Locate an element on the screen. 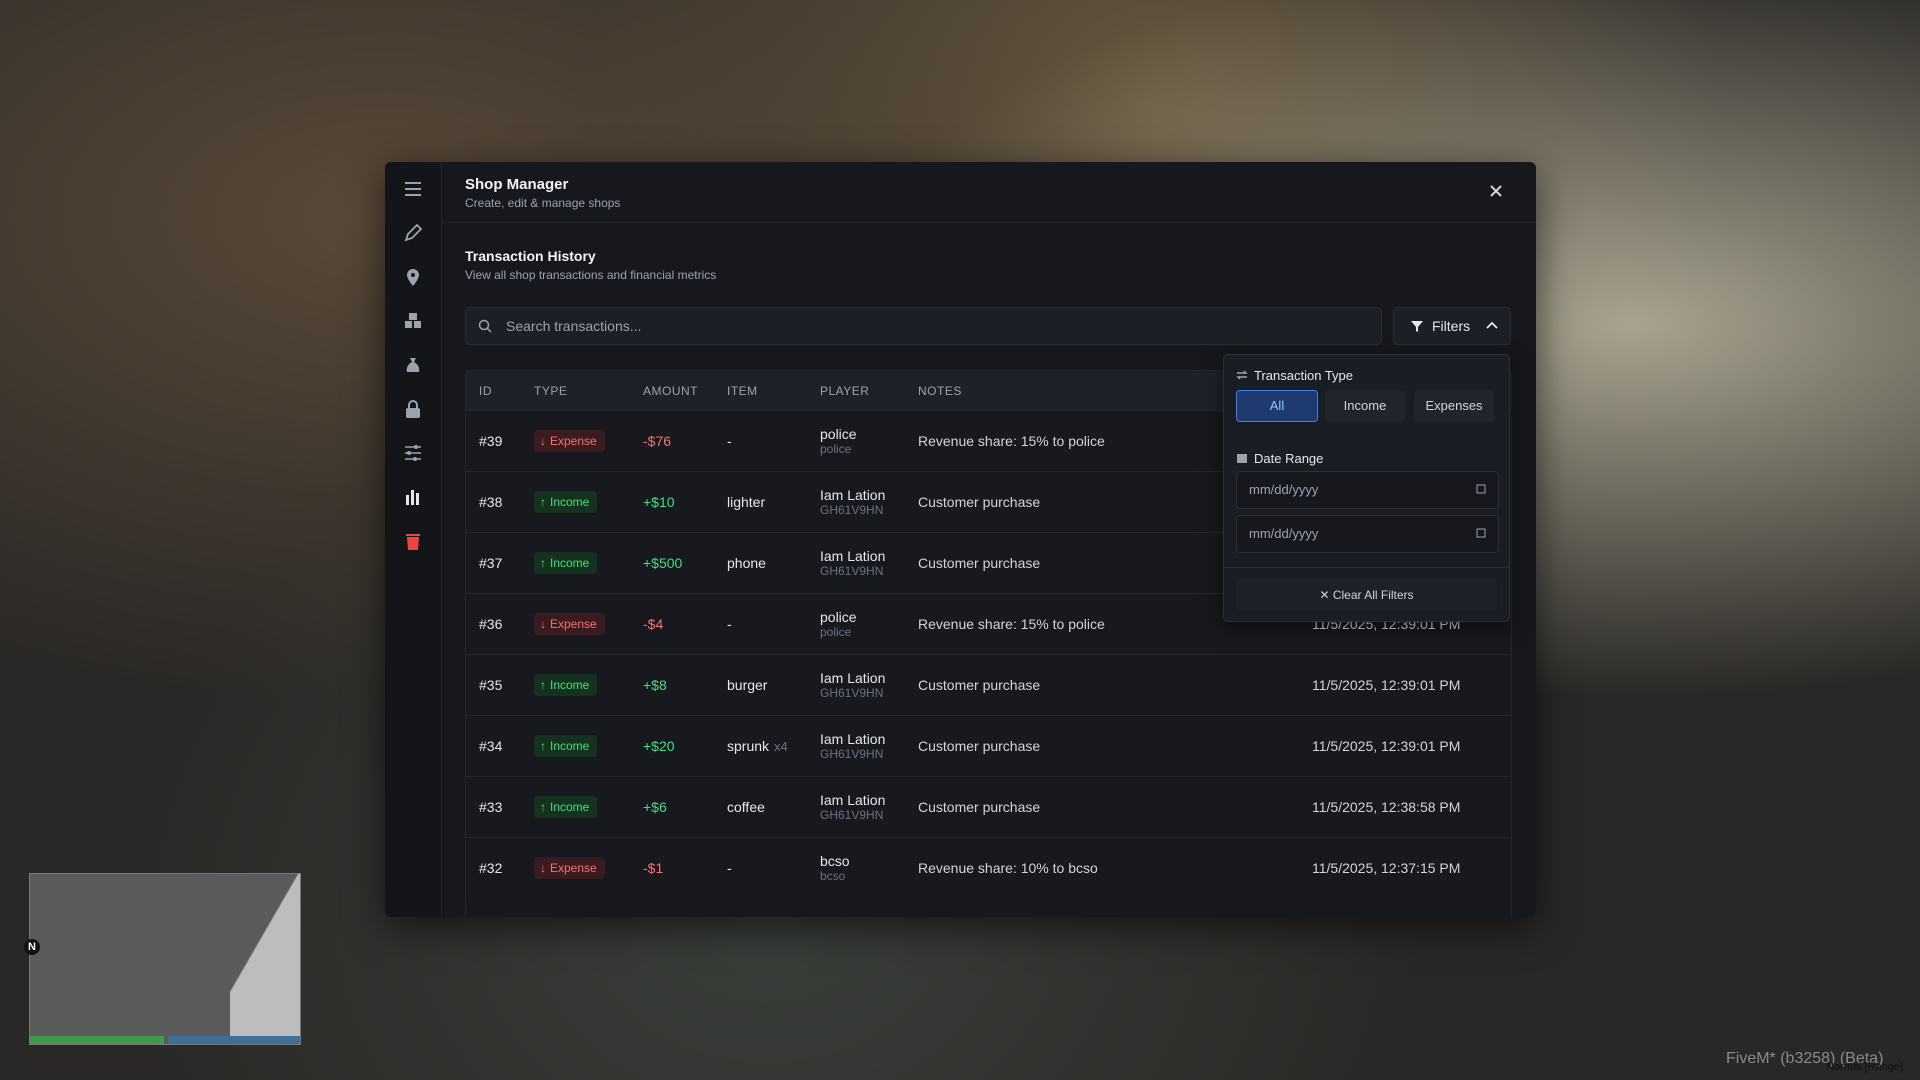 The height and width of the screenshot is (1080, 1920). filters-label: Filters is located at coordinates (1451, 326).